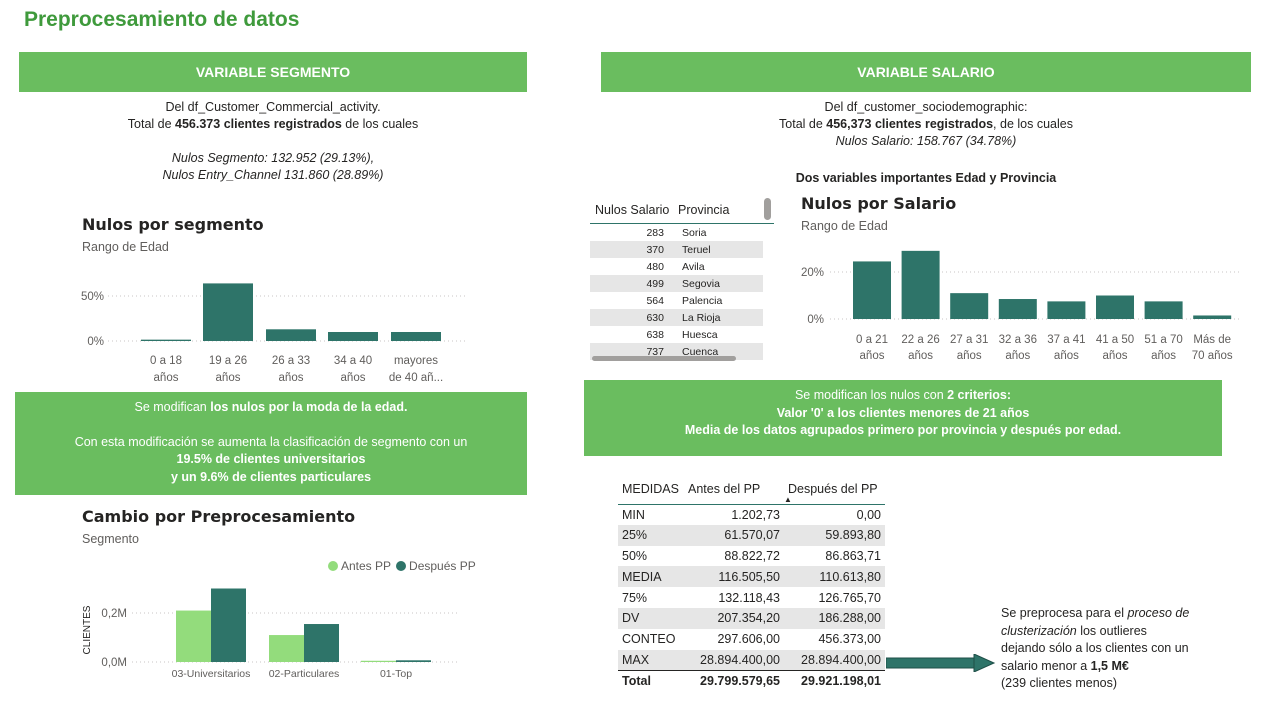  Describe the element at coordinates (396, 674) in the screenshot. I see `x-tick-top: 01-Top` at that location.